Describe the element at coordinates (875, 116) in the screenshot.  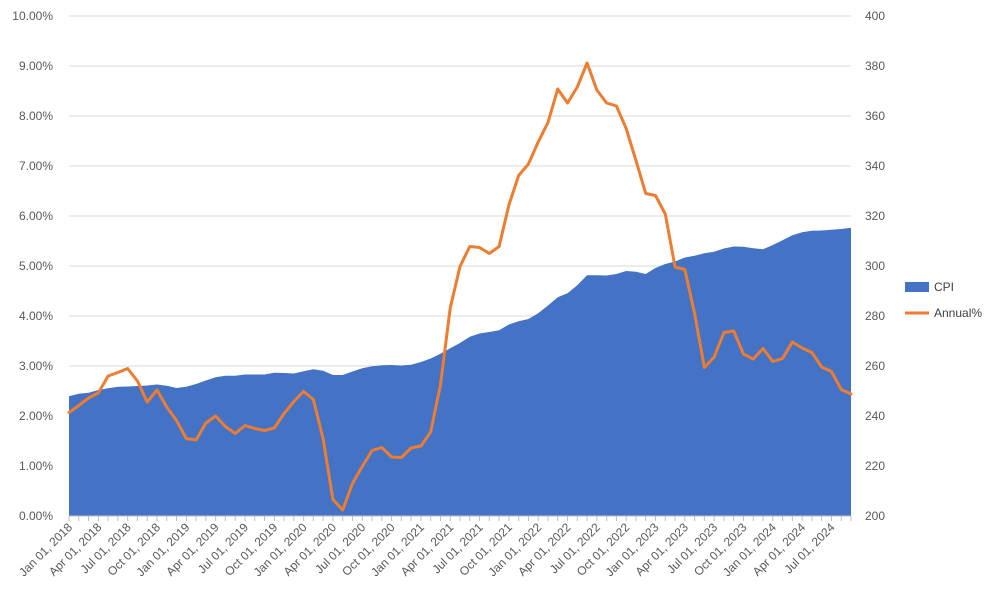
I see `y-right-tick-label: 360` at that location.